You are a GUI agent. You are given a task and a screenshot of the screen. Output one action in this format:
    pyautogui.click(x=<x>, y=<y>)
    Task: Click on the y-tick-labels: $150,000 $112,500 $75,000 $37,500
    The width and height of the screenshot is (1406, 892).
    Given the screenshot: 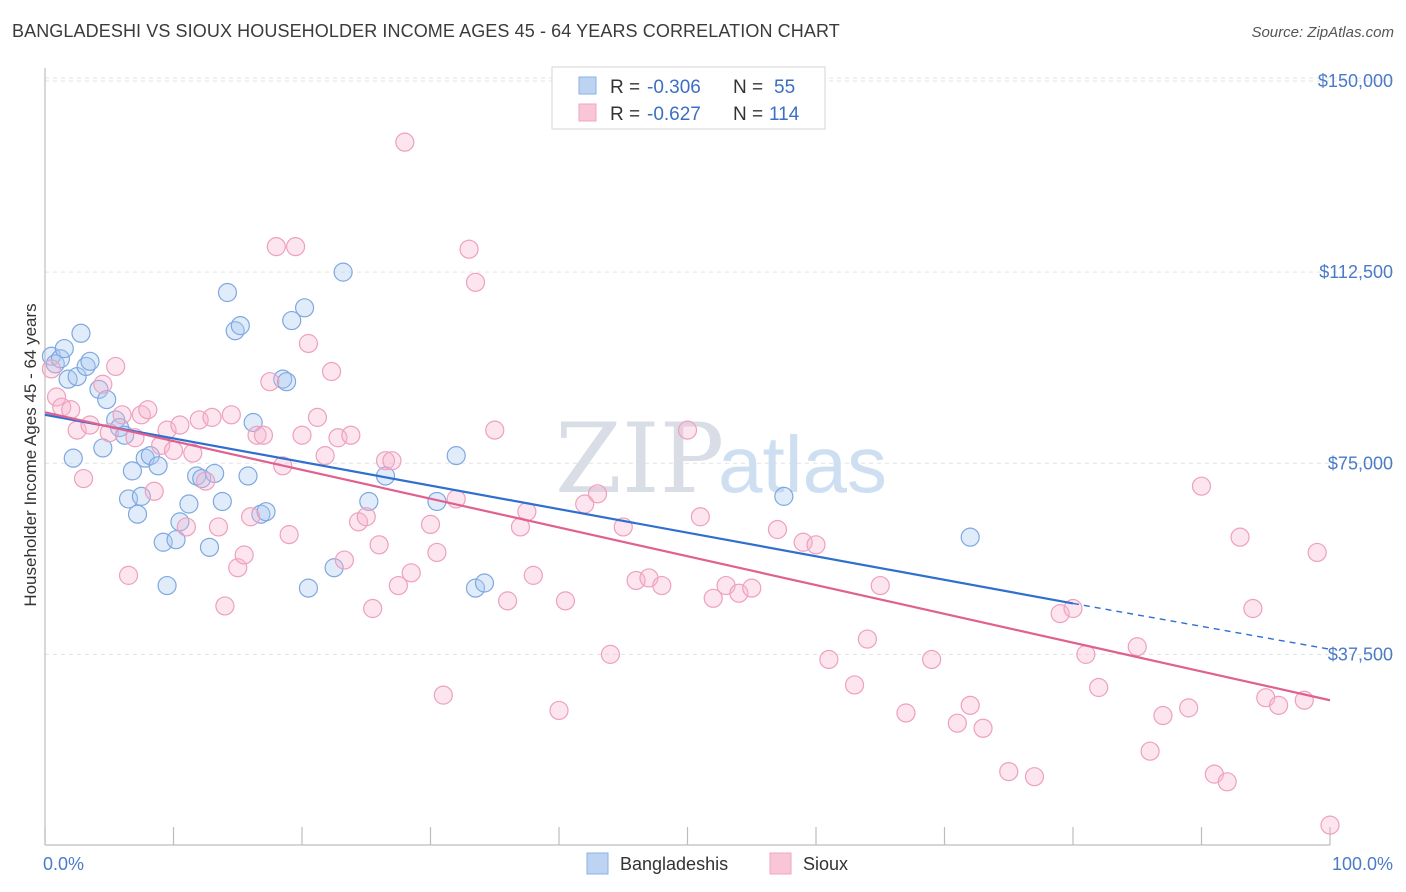 What is the action you would take?
    pyautogui.click(x=1355, y=367)
    